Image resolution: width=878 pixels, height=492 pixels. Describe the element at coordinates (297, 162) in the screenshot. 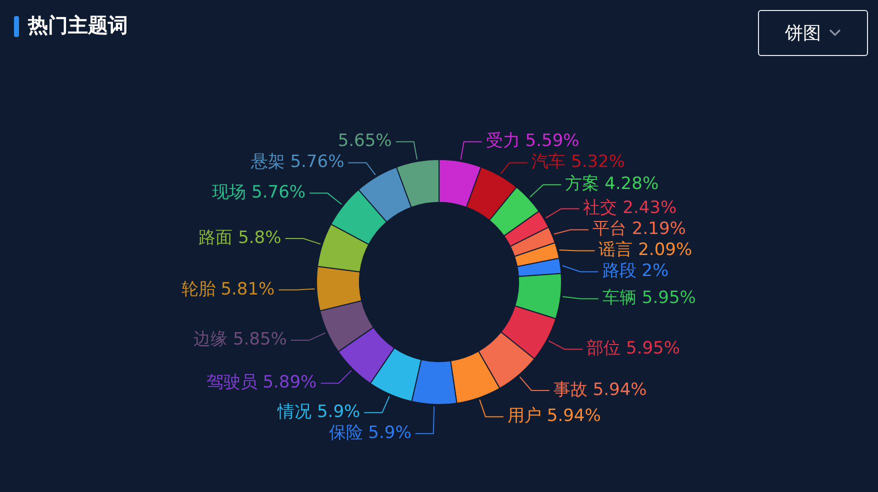

I see `slice-label: 悬架 5.76%` at that location.